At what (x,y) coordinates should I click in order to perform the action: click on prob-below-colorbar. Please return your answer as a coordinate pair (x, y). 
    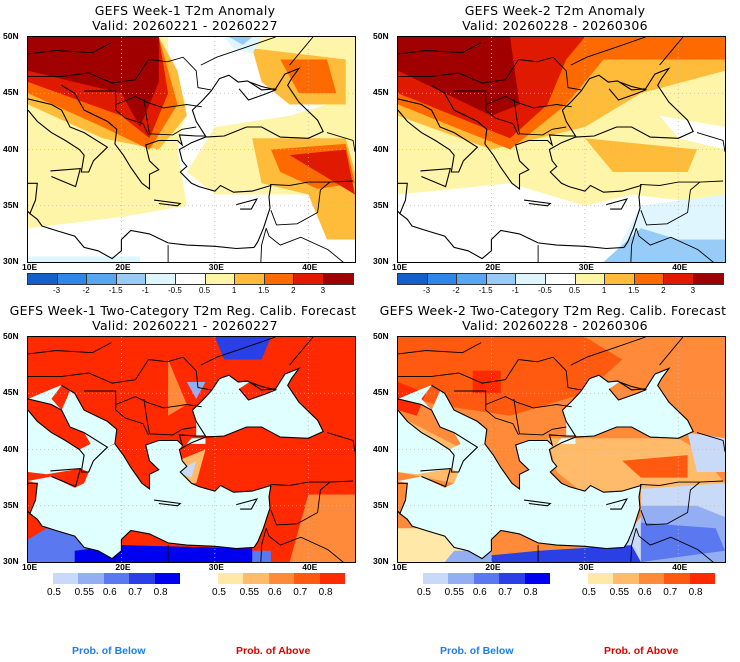
    Looking at the image, I should click on (116, 578).